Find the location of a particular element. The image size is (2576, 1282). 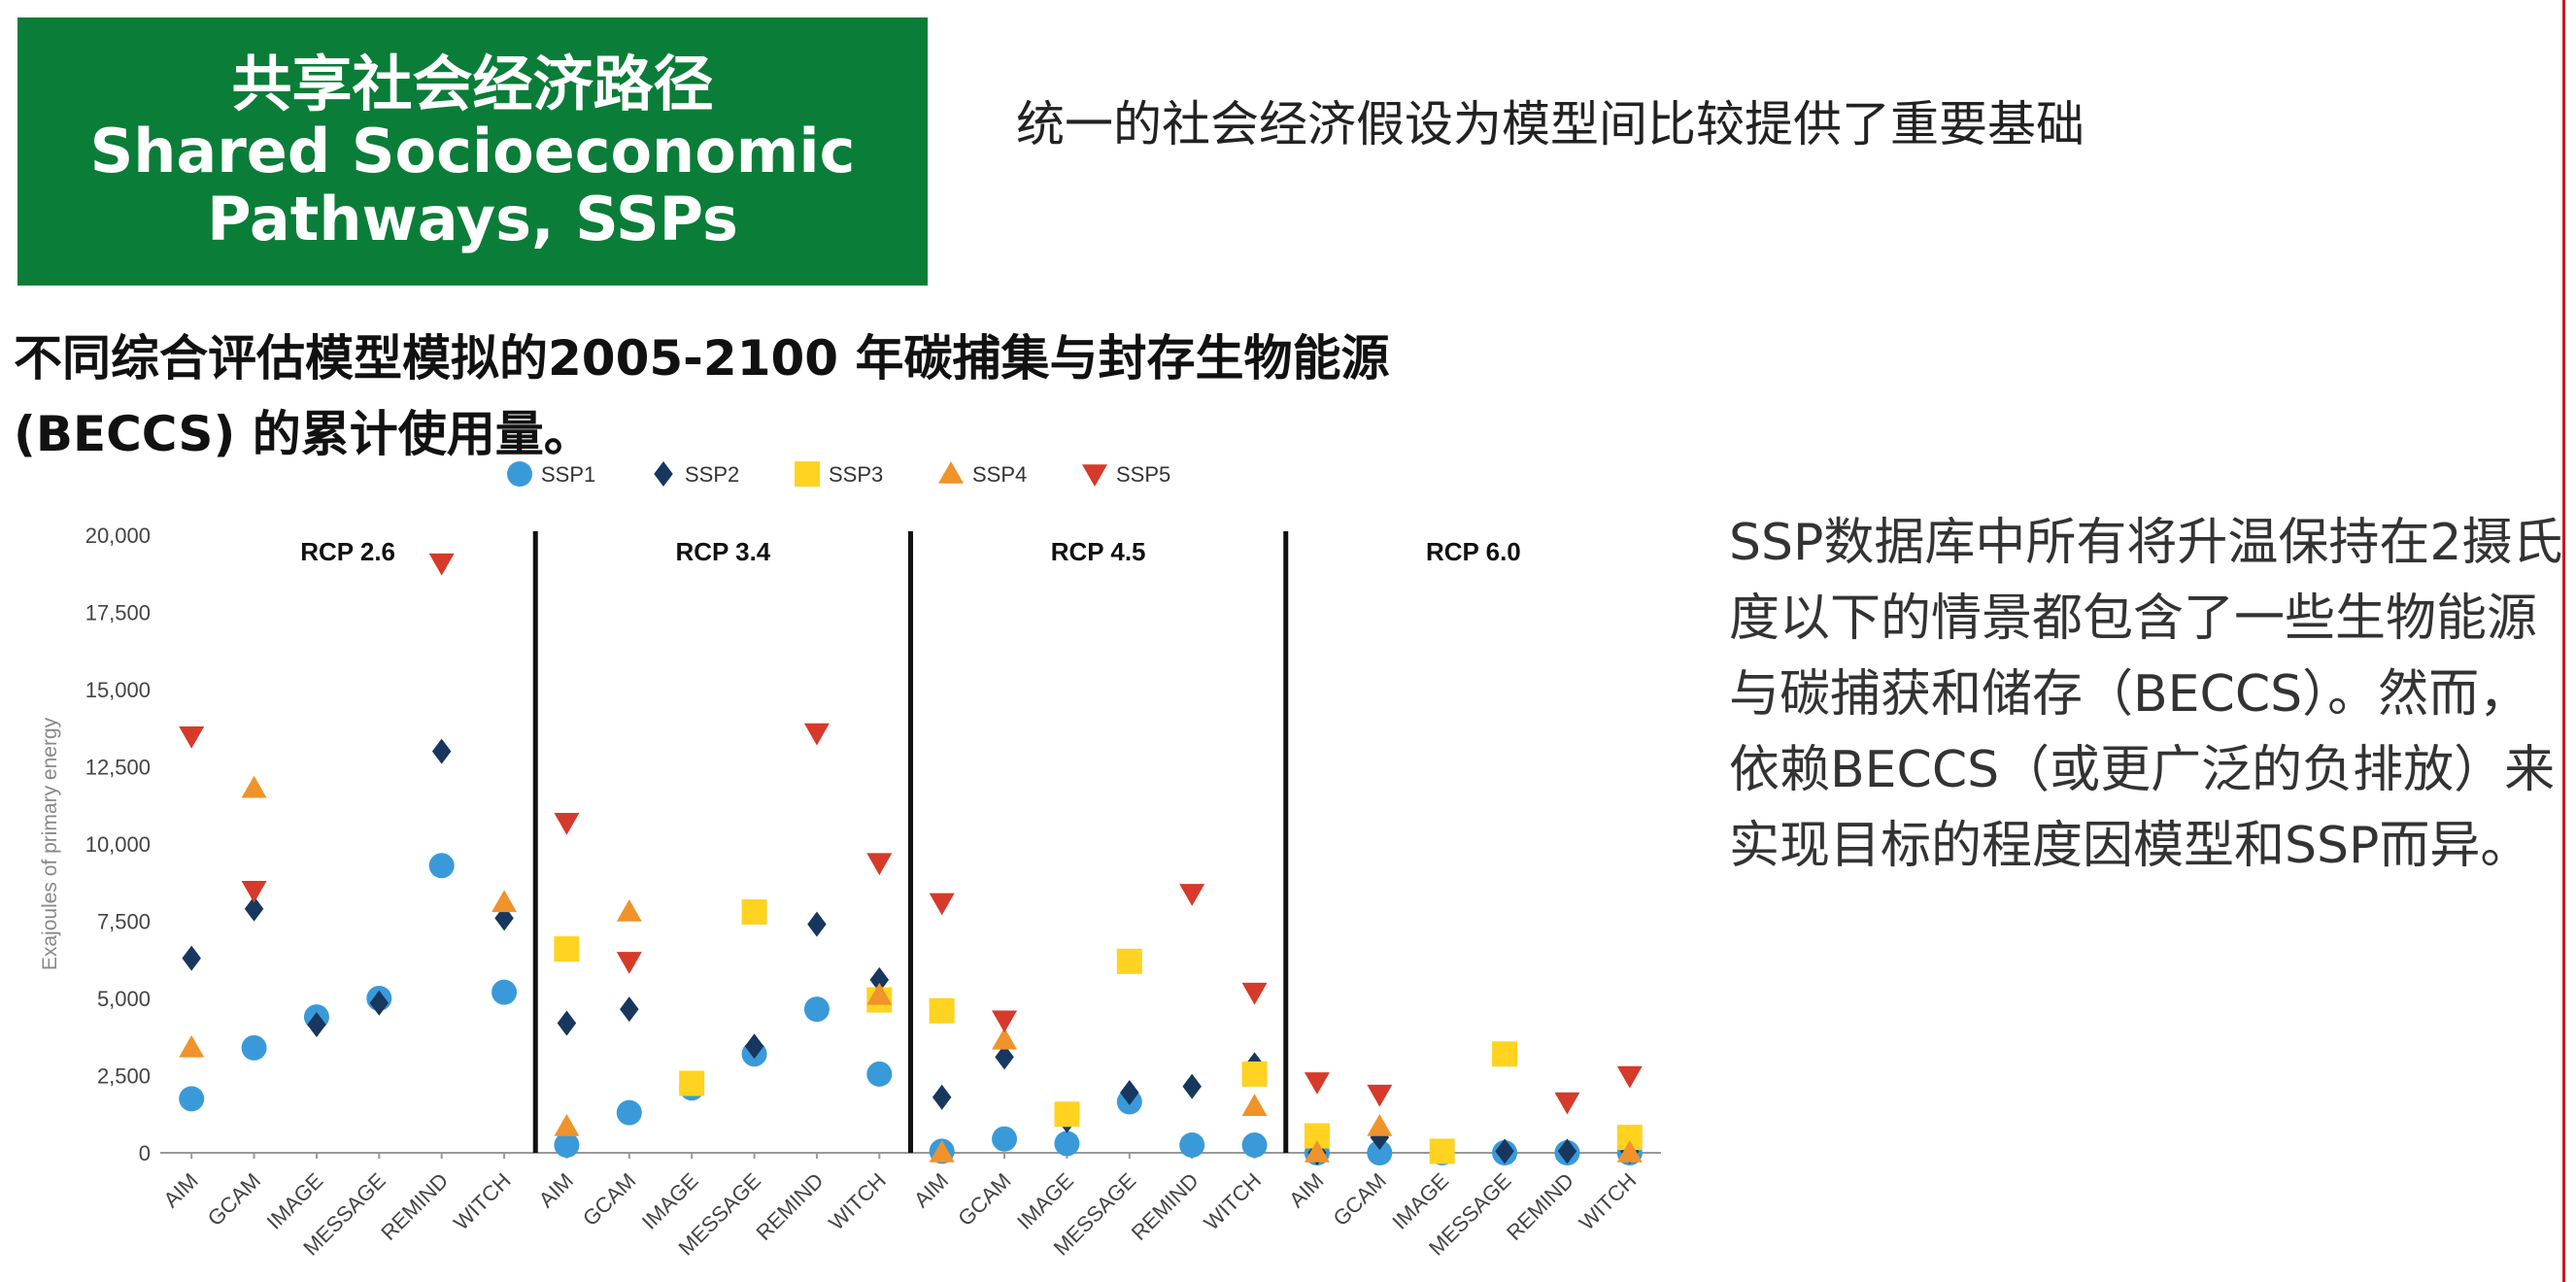

legend-marker-ssp5 is located at coordinates (1094, 475).